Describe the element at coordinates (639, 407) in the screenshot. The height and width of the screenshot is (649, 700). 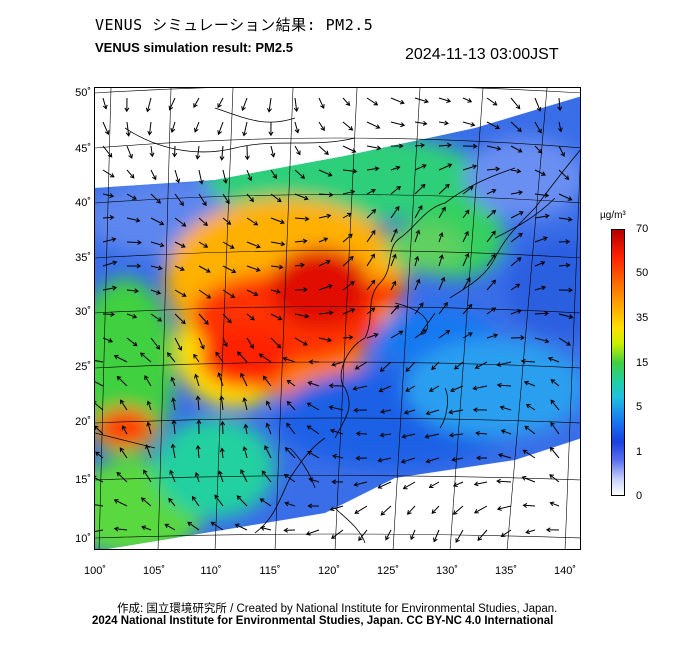
I see `colorbar-label-5: 5` at that location.